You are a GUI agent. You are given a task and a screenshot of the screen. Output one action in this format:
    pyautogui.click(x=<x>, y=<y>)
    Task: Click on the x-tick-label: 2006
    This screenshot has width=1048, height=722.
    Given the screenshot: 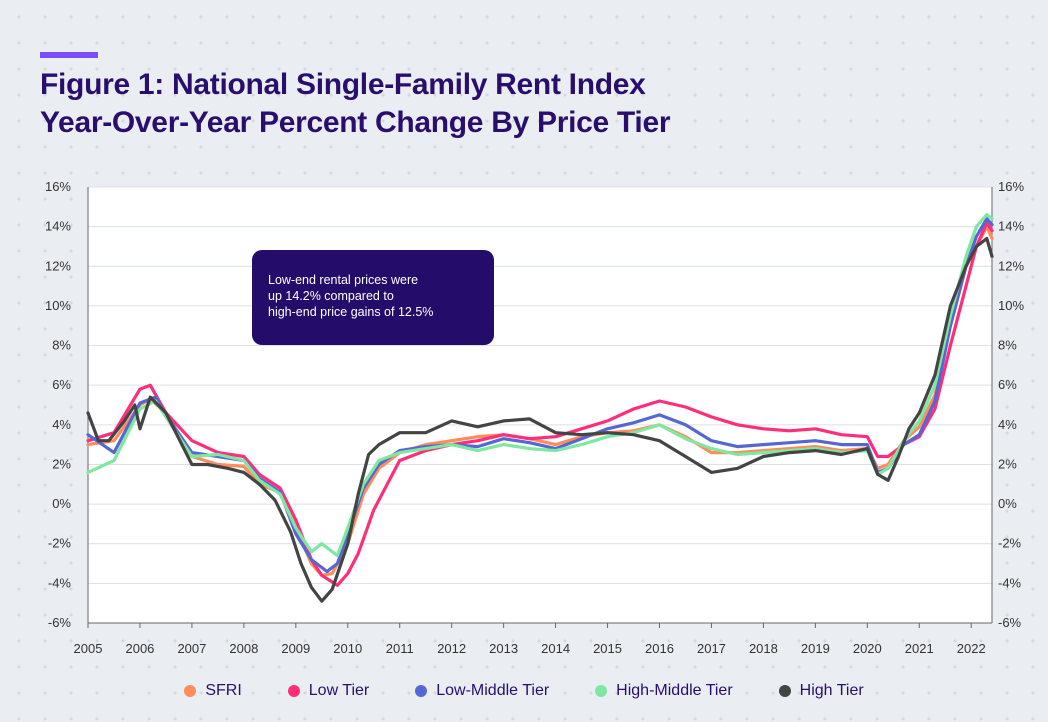 What is the action you would take?
    pyautogui.click(x=139, y=648)
    